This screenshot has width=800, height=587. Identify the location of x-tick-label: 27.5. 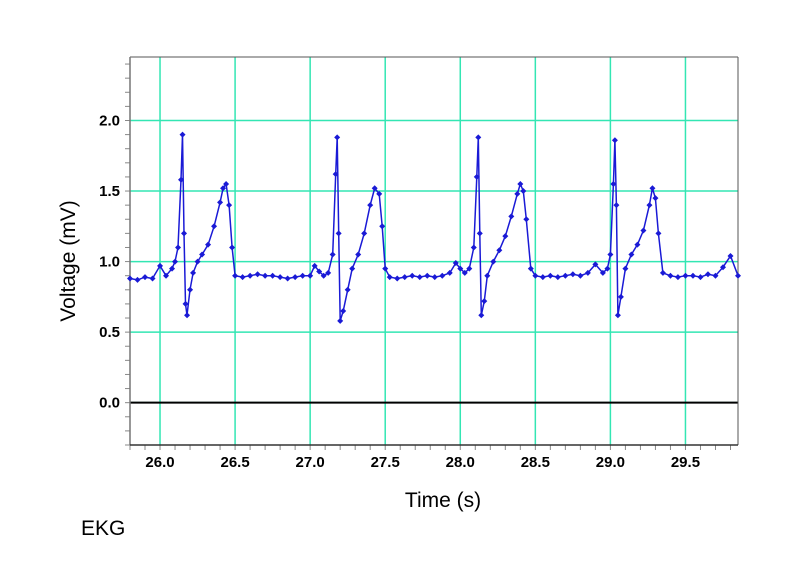
(385, 462).